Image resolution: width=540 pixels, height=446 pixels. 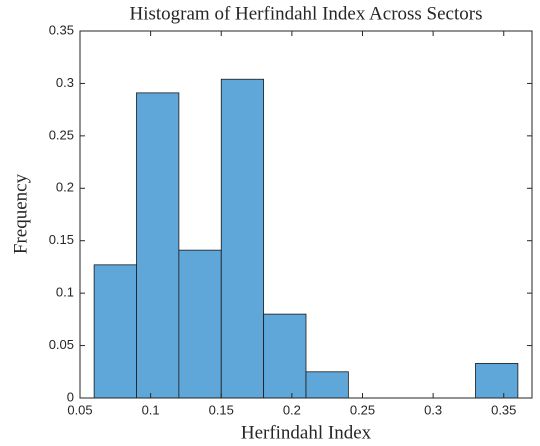 I want to click on y-tick-label: 0.3, so click(x=65, y=82).